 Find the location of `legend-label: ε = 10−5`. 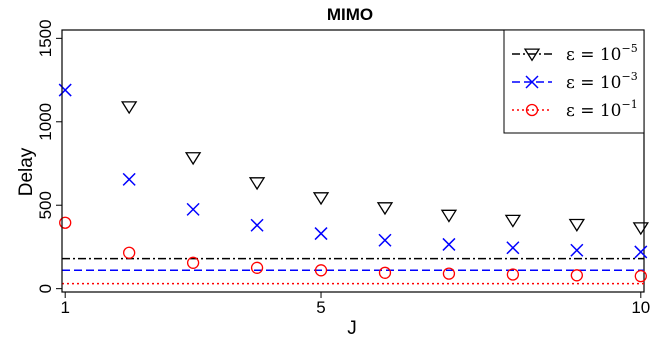

legend-label: ε = 10−5 is located at coordinates (602, 53).